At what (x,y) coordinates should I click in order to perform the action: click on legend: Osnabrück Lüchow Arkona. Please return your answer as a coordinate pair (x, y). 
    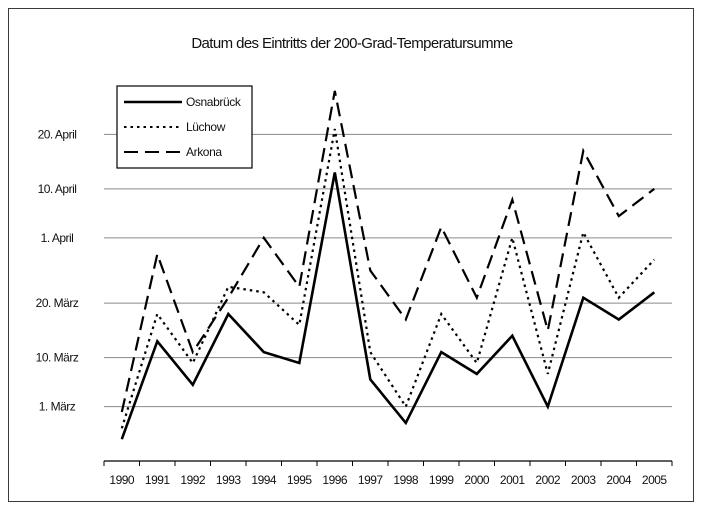
    Looking at the image, I should click on (184, 127).